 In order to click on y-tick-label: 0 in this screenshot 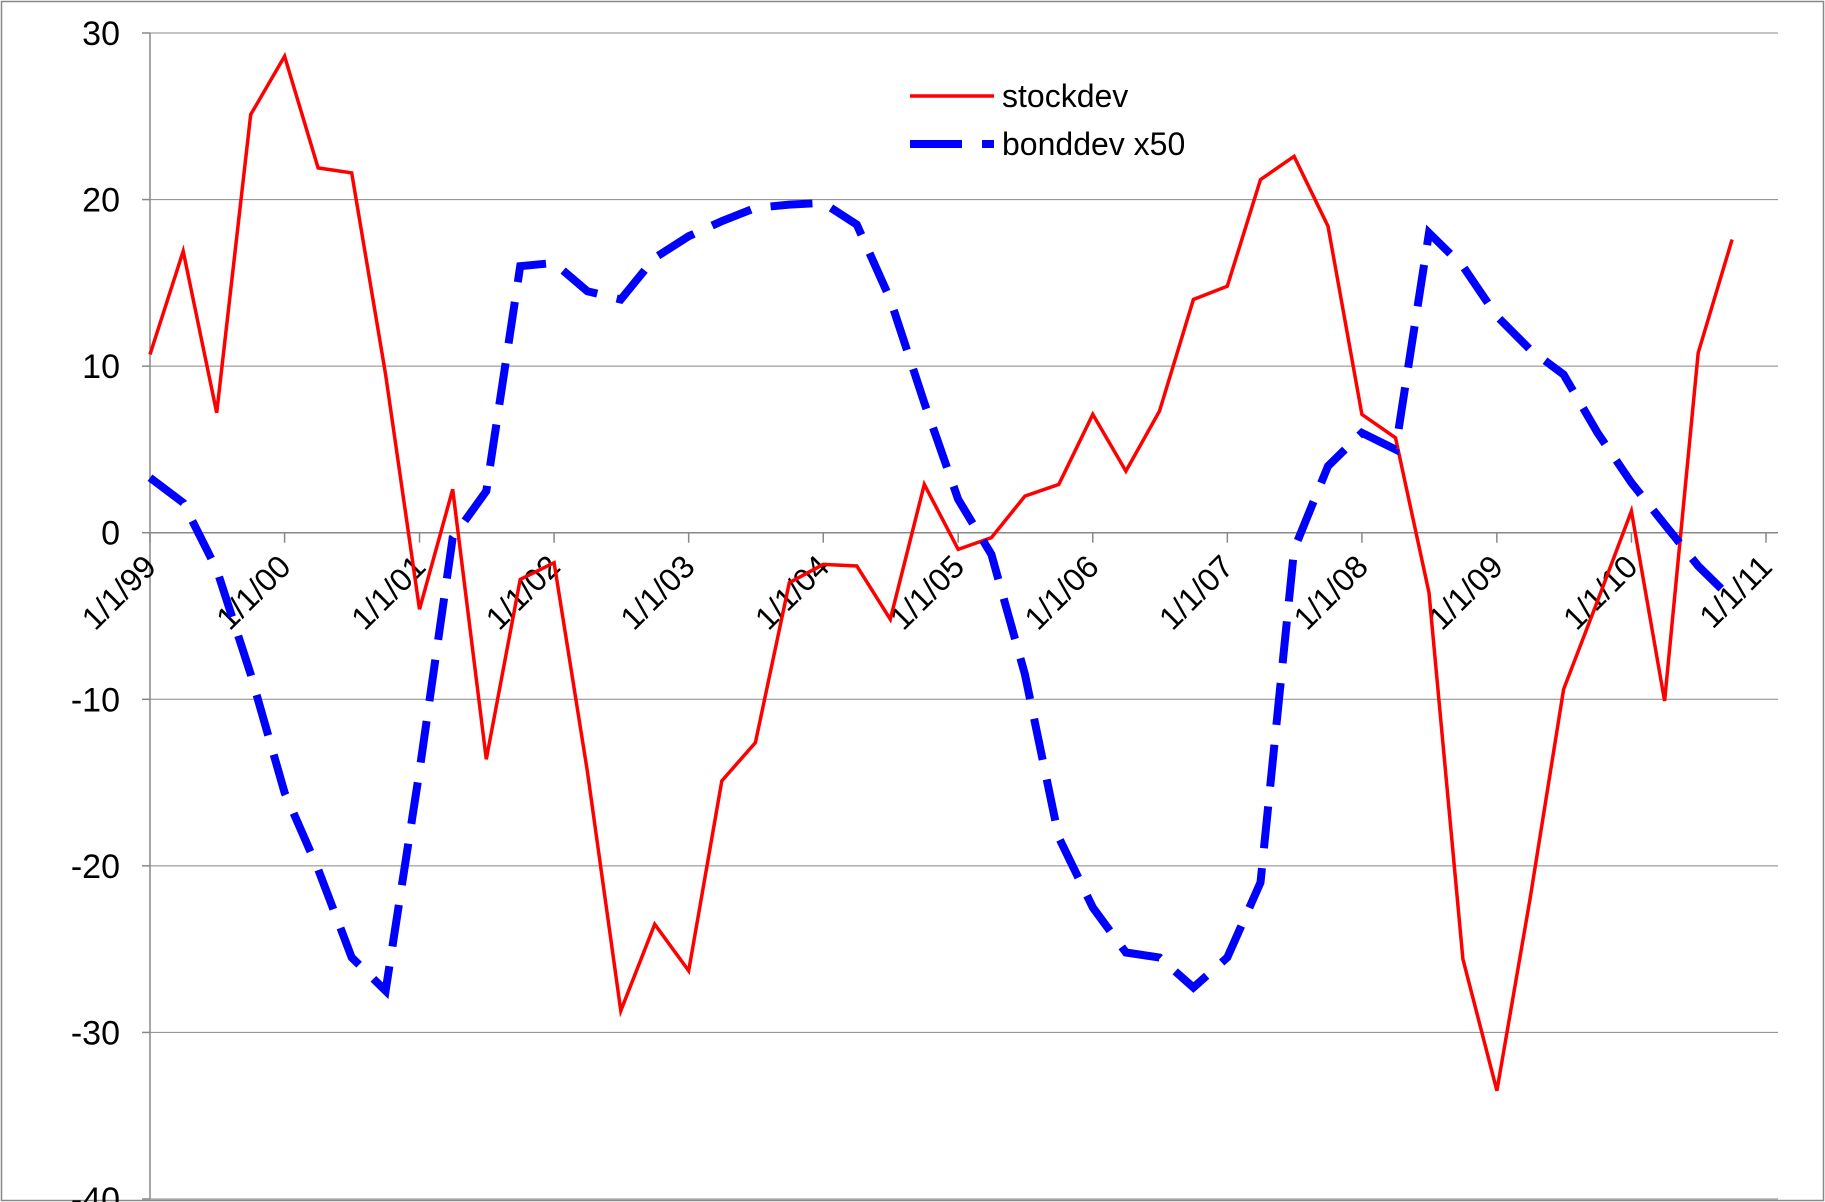, I will do `click(110, 534)`.